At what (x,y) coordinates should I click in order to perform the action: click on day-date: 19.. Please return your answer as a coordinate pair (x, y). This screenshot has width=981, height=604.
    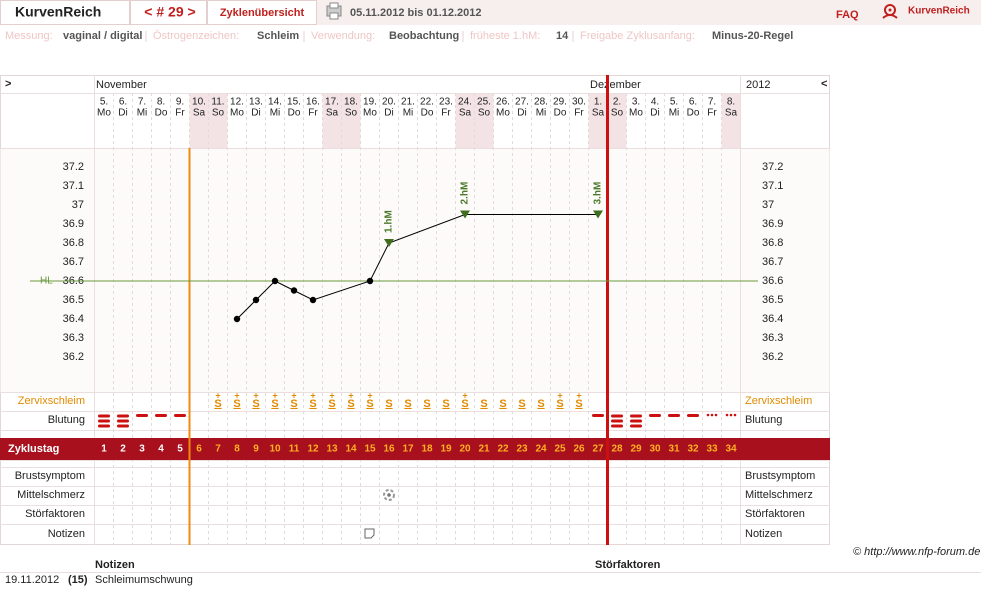
    Looking at the image, I should click on (370, 102).